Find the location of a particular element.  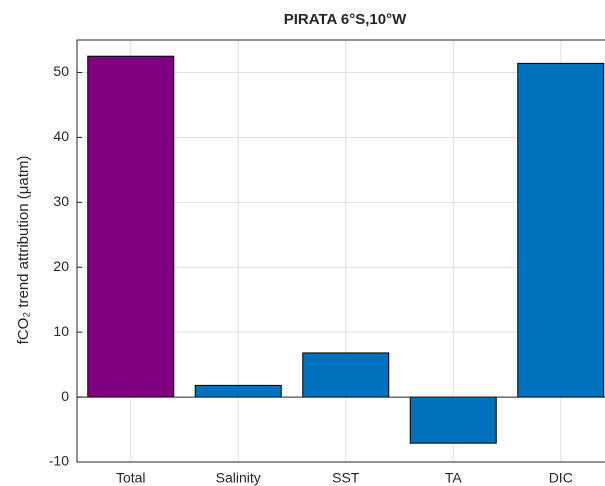

x-tick-label: SST is located at coordinates (346, 478).